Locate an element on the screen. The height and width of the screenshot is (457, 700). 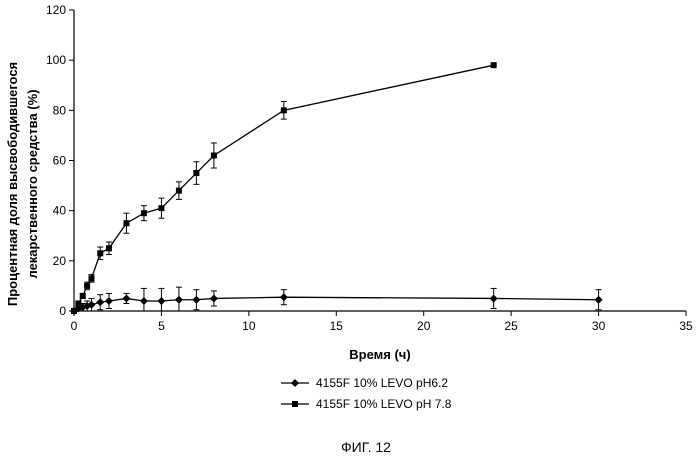
x-tick-label: 20 is located at coordinates (424, 326).